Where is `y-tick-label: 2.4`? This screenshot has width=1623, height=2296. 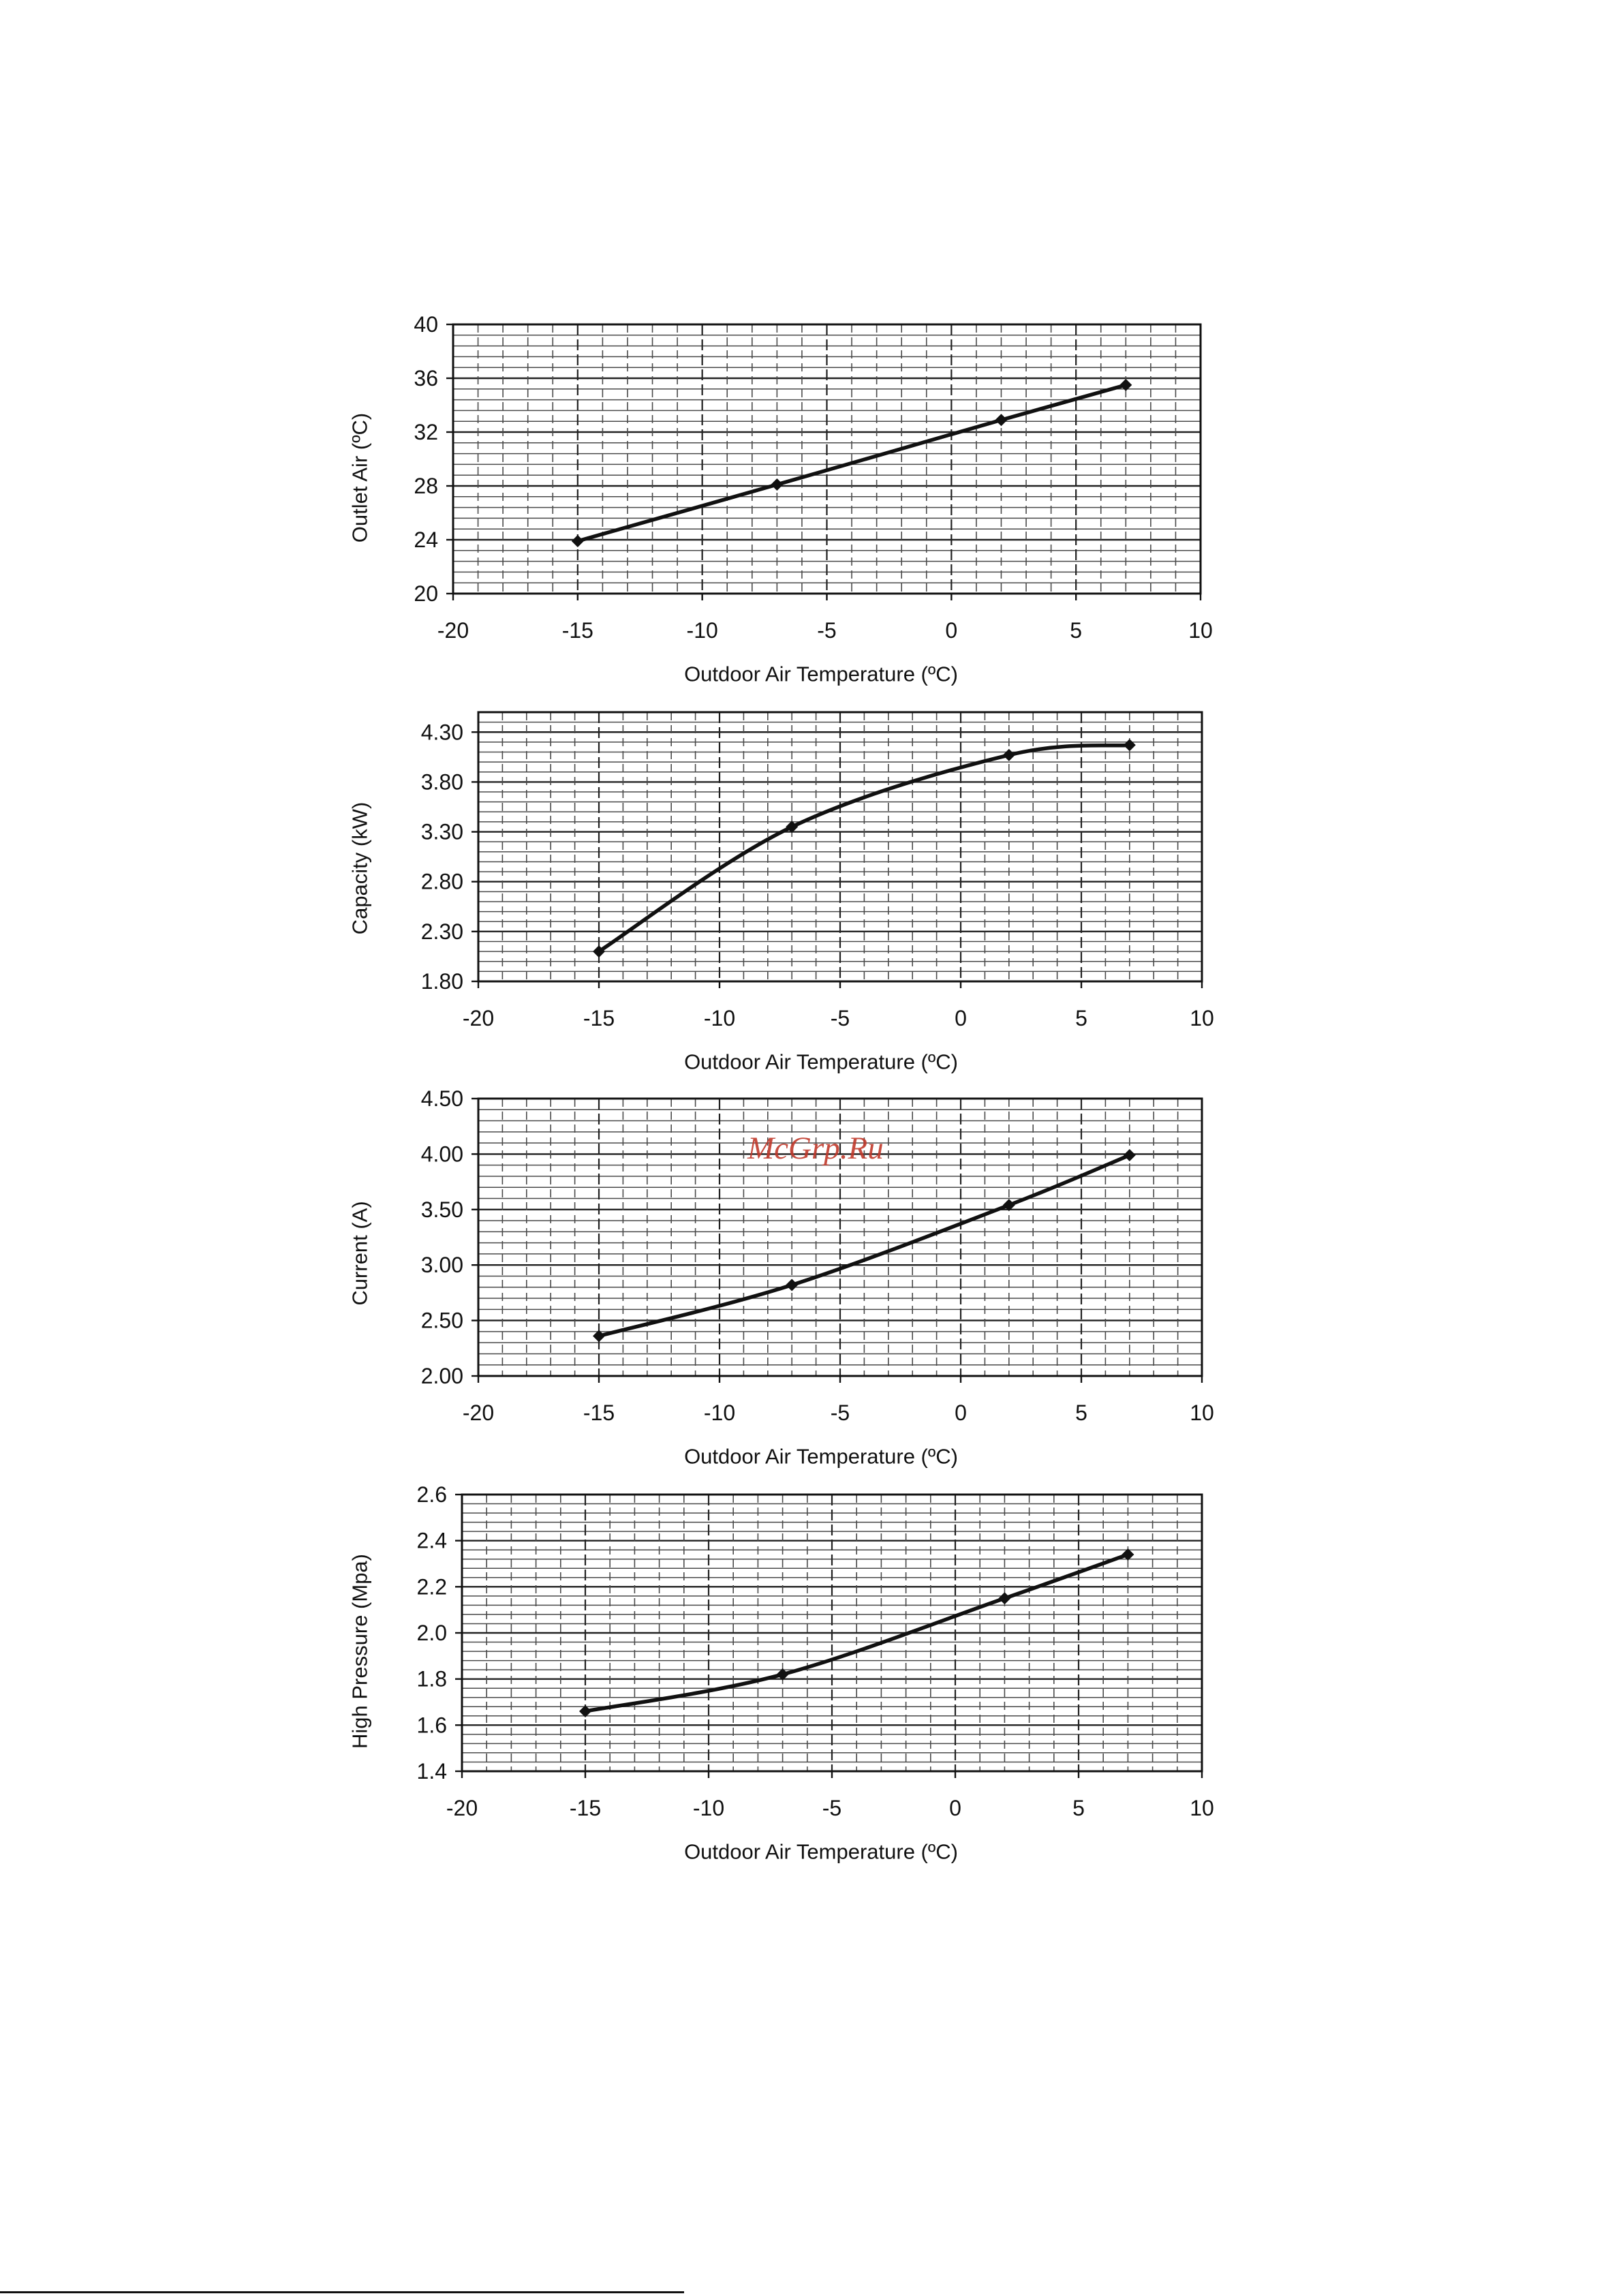
y-tick-label: 2.4 is located at coordinates (432, 1541).